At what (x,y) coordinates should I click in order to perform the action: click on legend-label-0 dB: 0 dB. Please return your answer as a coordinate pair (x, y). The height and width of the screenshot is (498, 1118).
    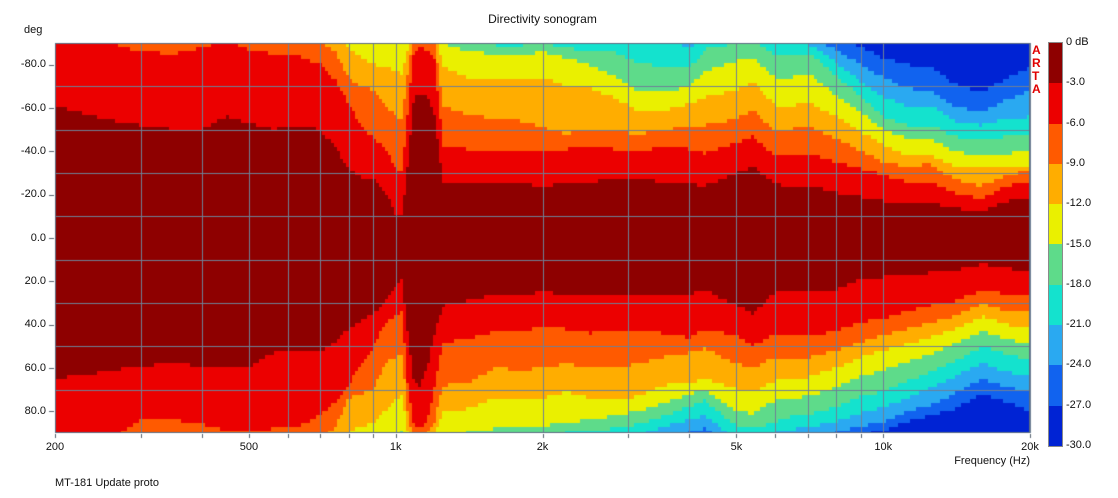
    Looking at the image, I should click on (1077, 42).